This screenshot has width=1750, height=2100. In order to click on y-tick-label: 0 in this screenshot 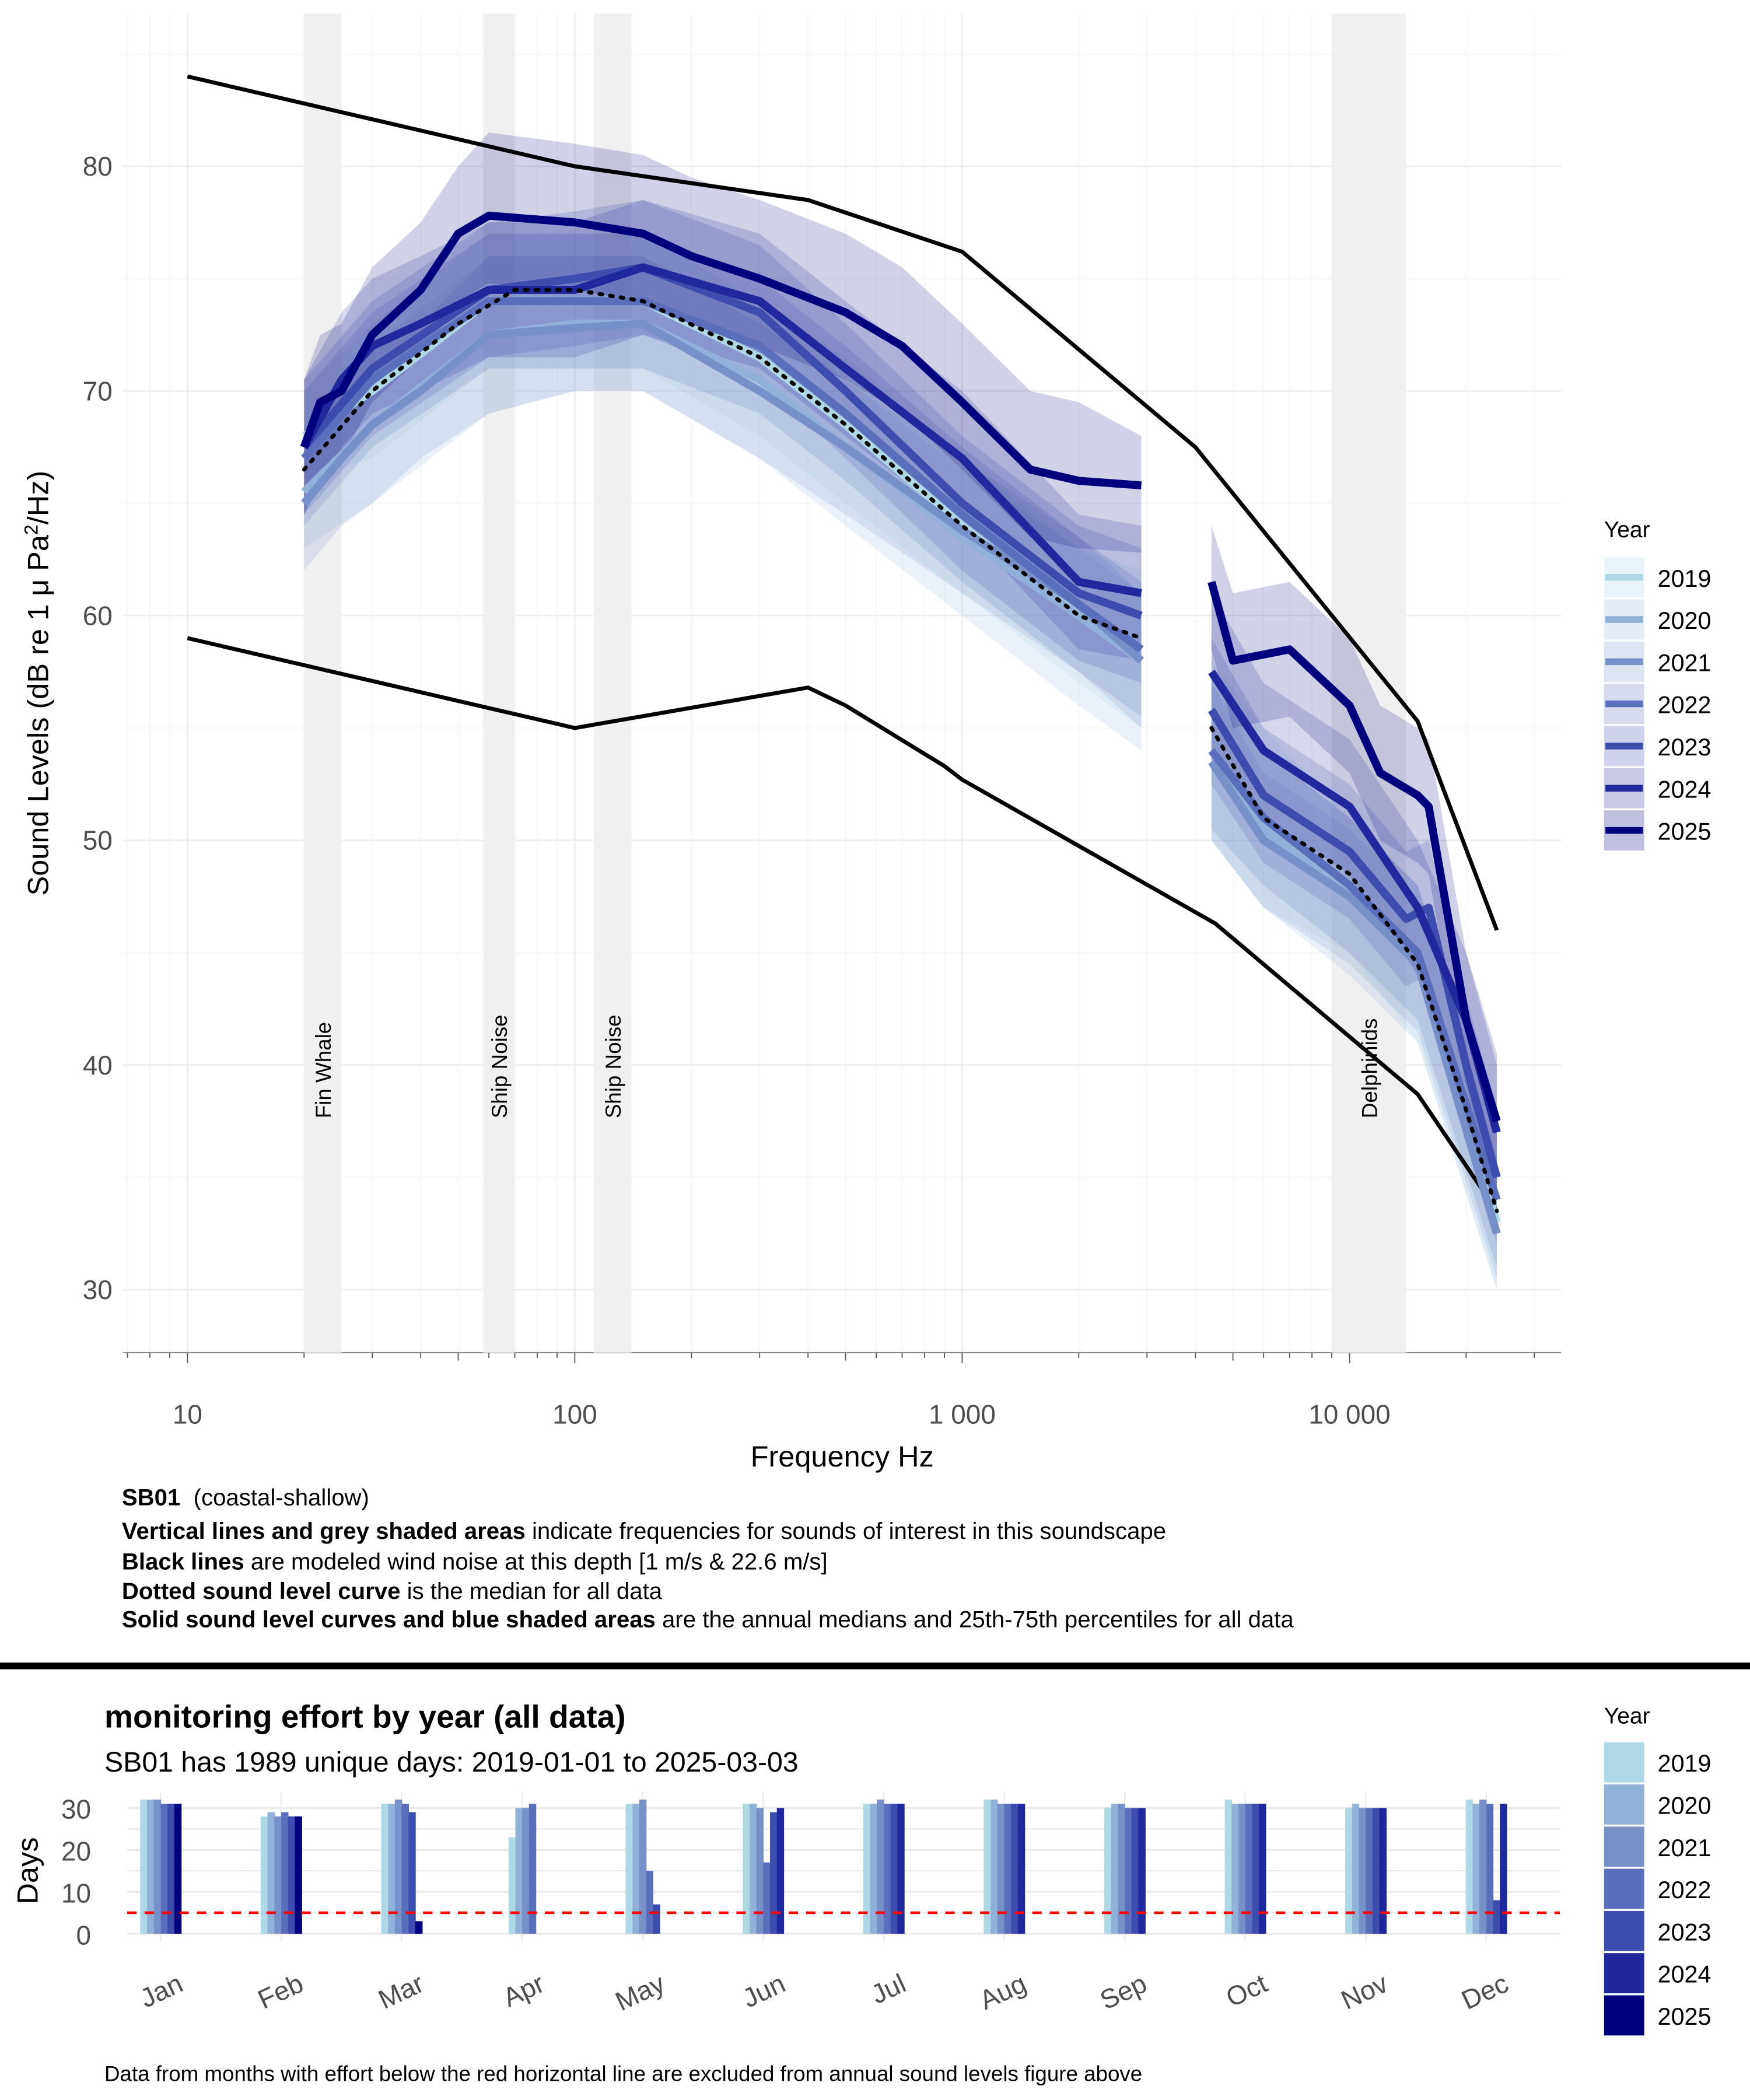, I will do `click(84, 1935)`.